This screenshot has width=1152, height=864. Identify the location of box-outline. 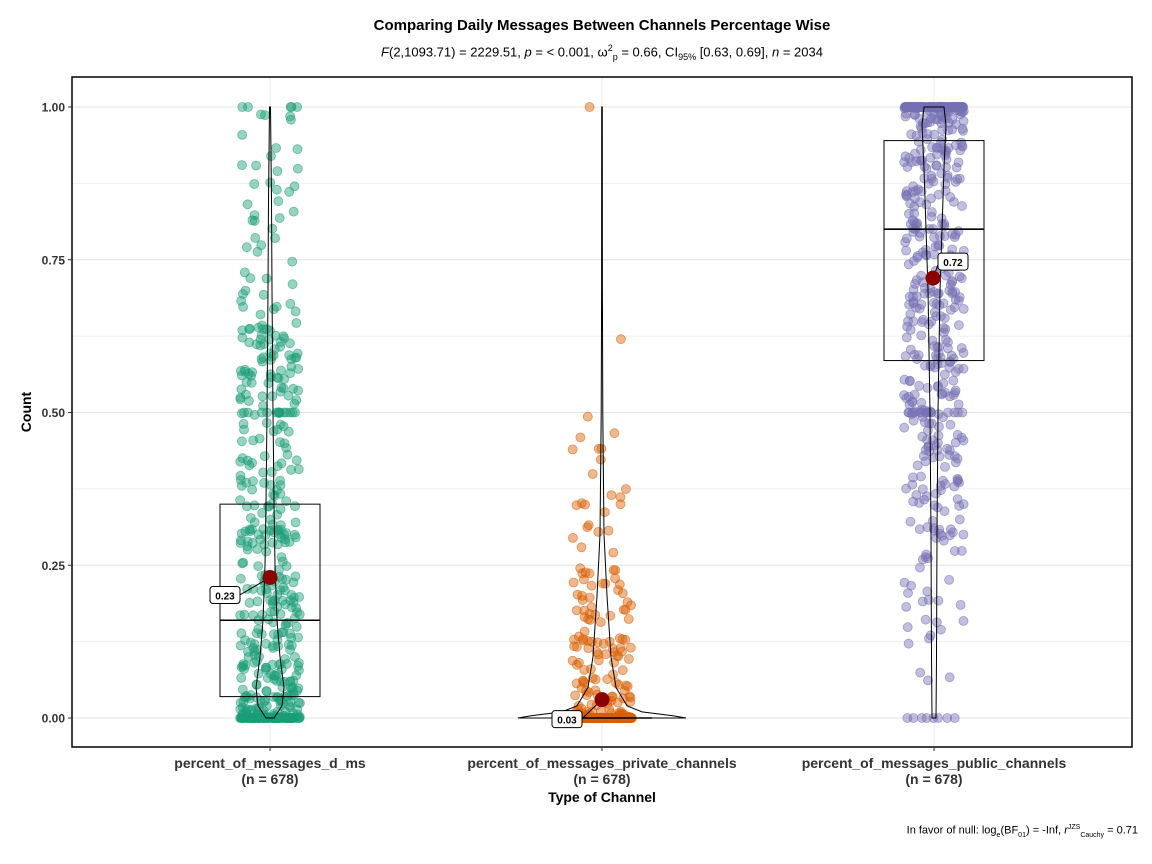
(934, 251).